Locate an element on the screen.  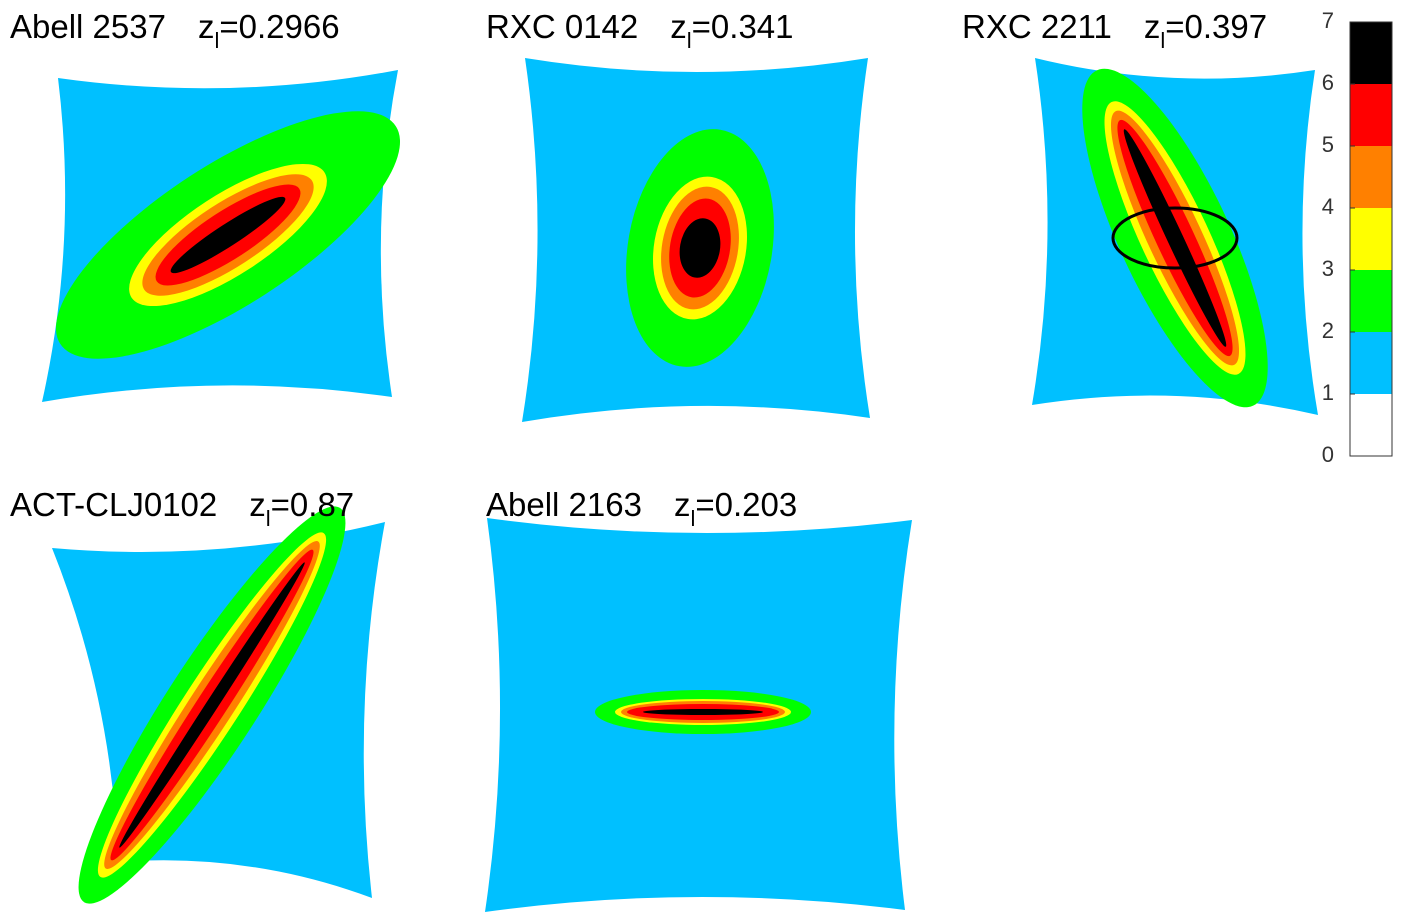
panel-title: Abell 2163 zl=0.203 is located at coordinates (641, 508).